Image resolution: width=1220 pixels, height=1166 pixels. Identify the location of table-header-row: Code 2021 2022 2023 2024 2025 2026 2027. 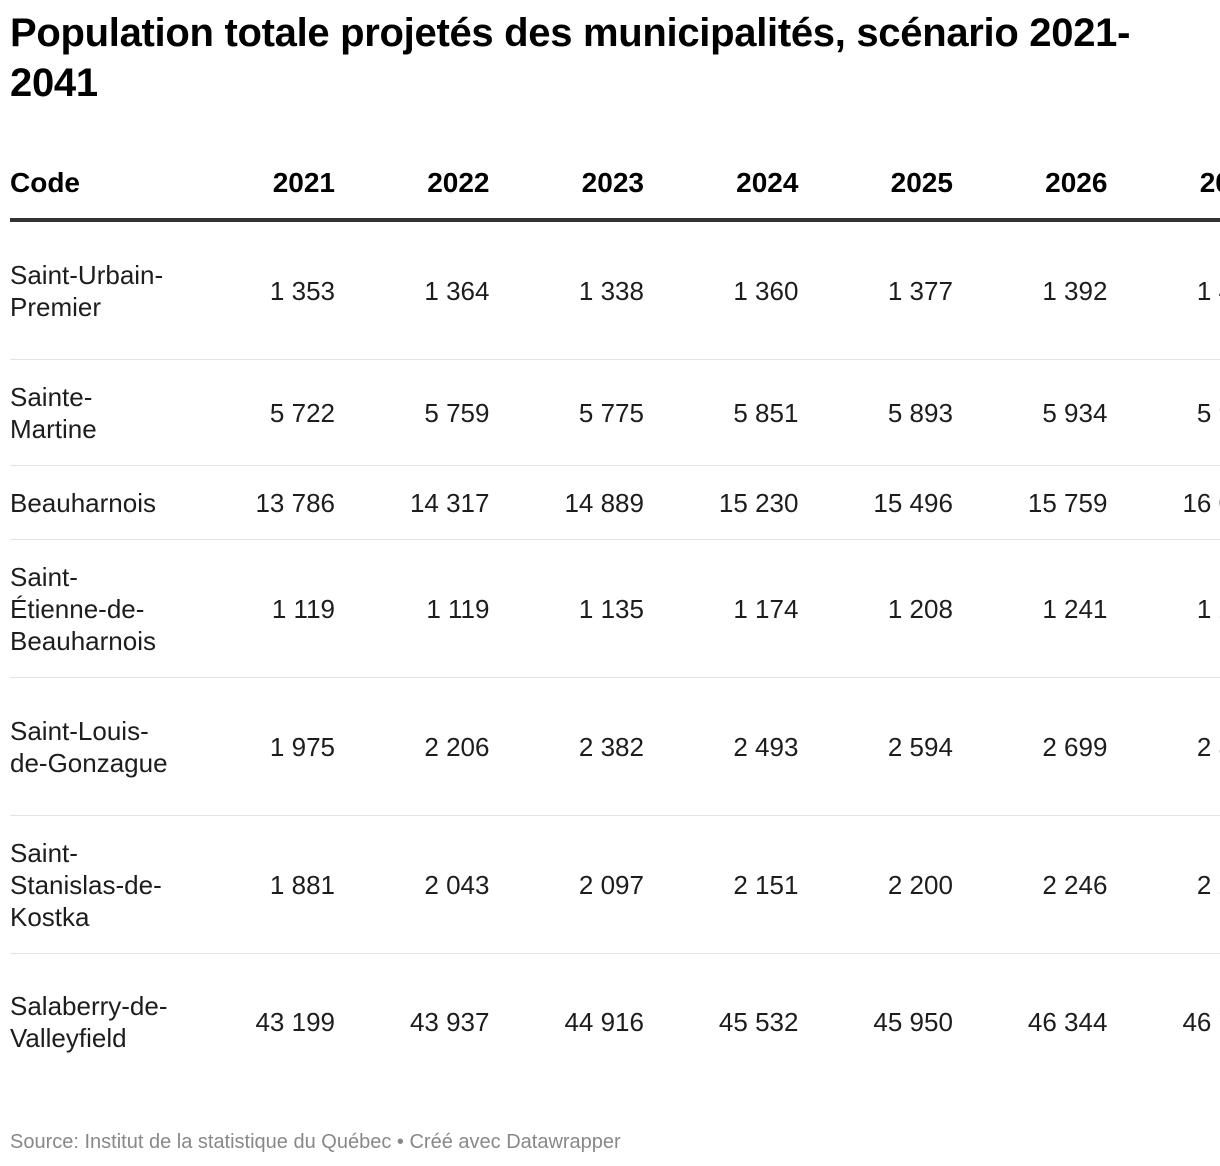
(615, 185).